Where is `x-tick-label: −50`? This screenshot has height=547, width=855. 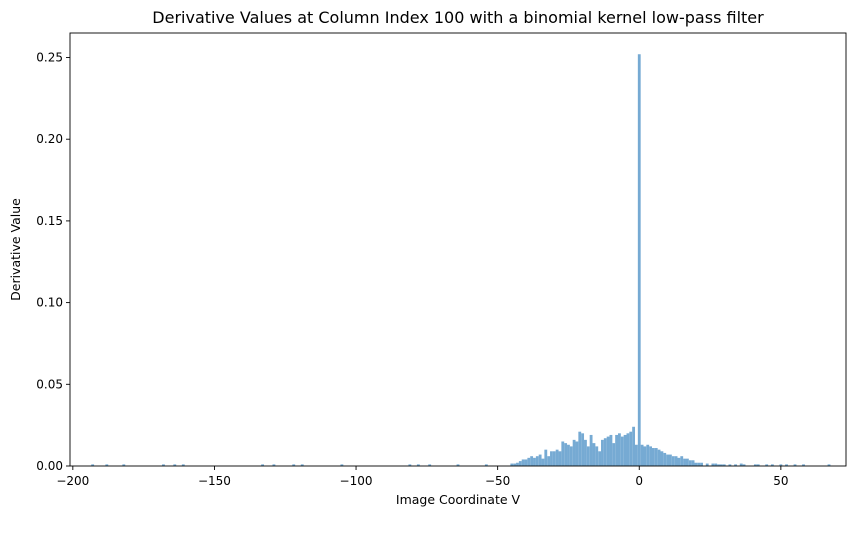 x-tick-label: −50 is located at coordinates (497, 481).